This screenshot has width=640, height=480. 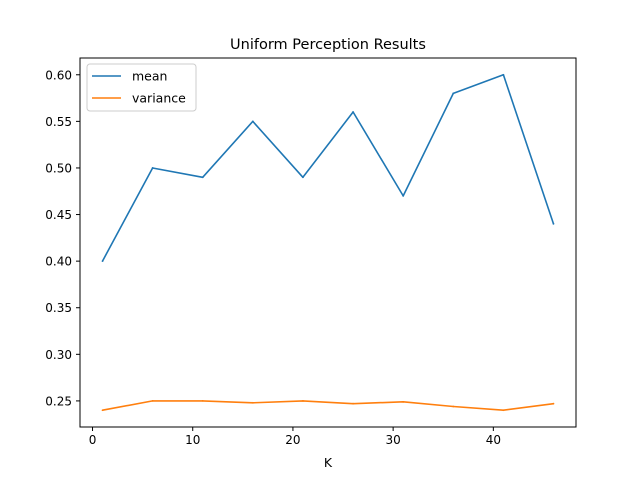 What do you see at coordinates (141, 87) in the screenshot?
I see `legend: mean variance` at bounding box center [141, 87].